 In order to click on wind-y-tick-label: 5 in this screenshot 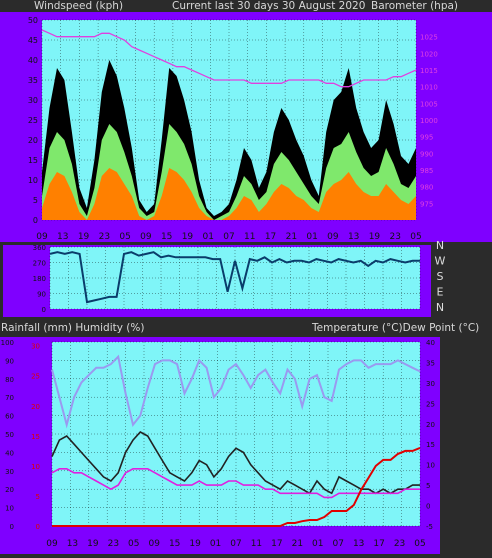, I will do `click(35, 200)`.